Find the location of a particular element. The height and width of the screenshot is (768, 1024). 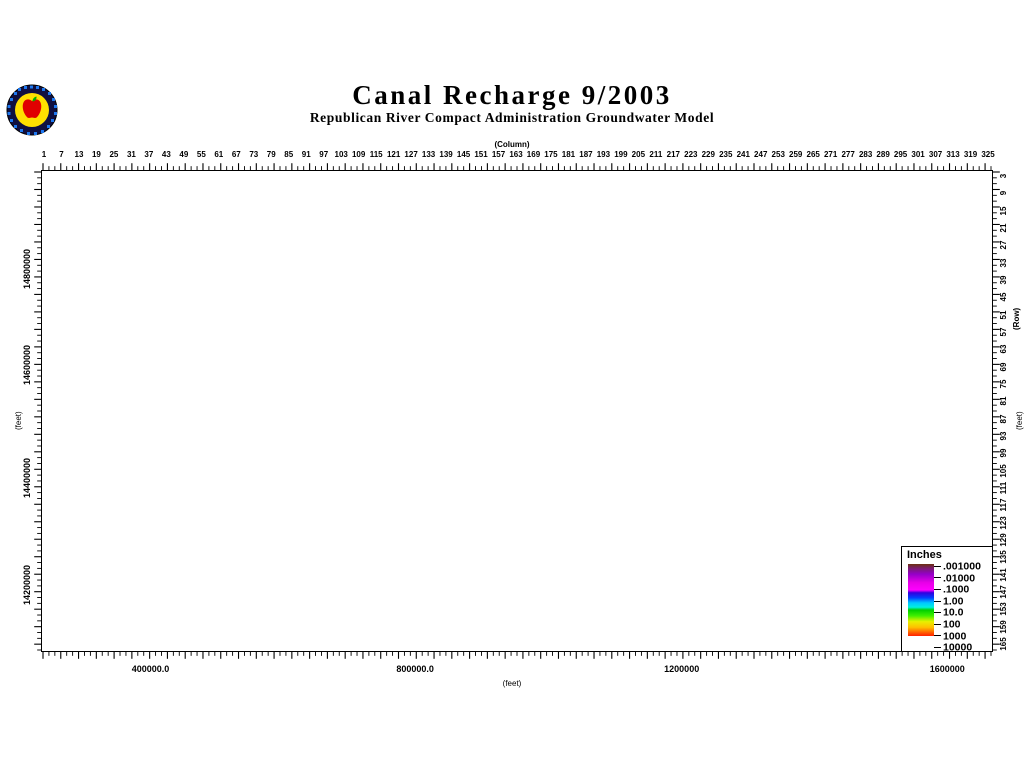

legend-entry: .01000 is located at coordinates (954, 576).